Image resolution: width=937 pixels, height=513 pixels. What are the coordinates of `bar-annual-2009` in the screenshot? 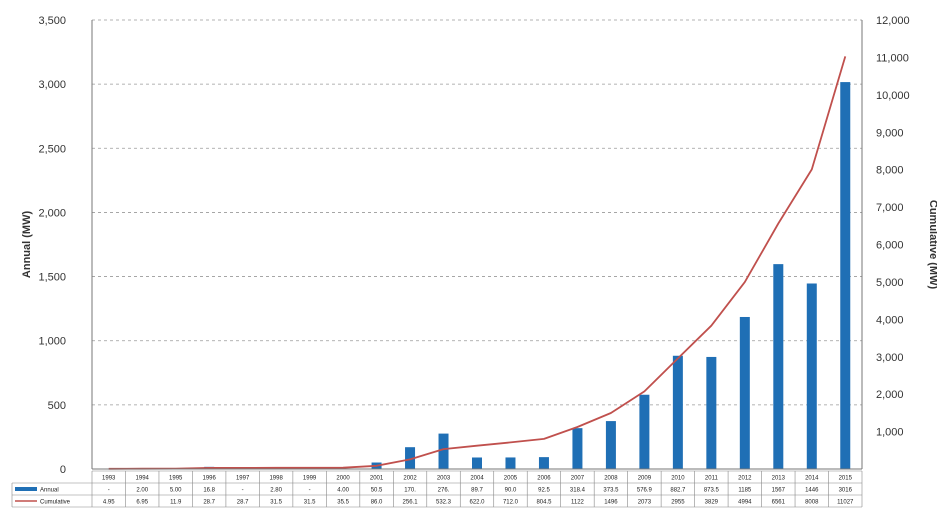 It's located at (644, 431).